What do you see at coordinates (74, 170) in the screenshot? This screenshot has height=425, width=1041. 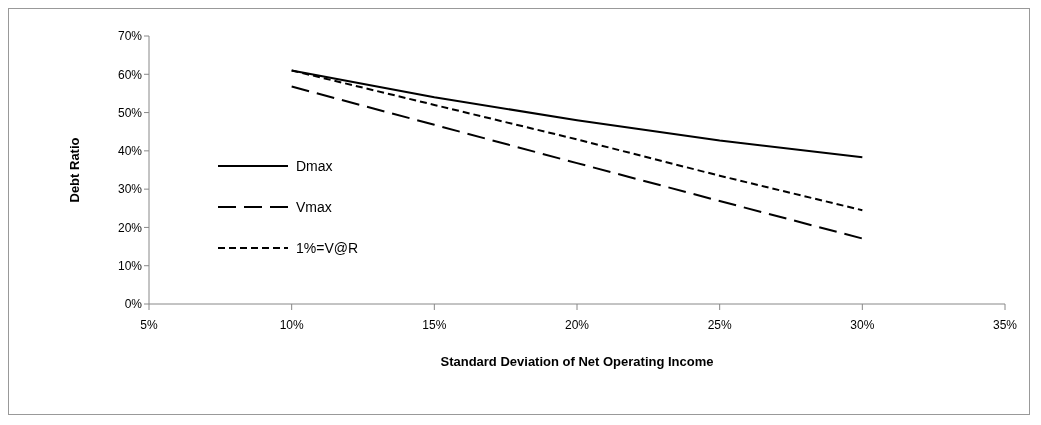 I see `y-axis-title: Debt Ratio` at bounding box center [74, 170].